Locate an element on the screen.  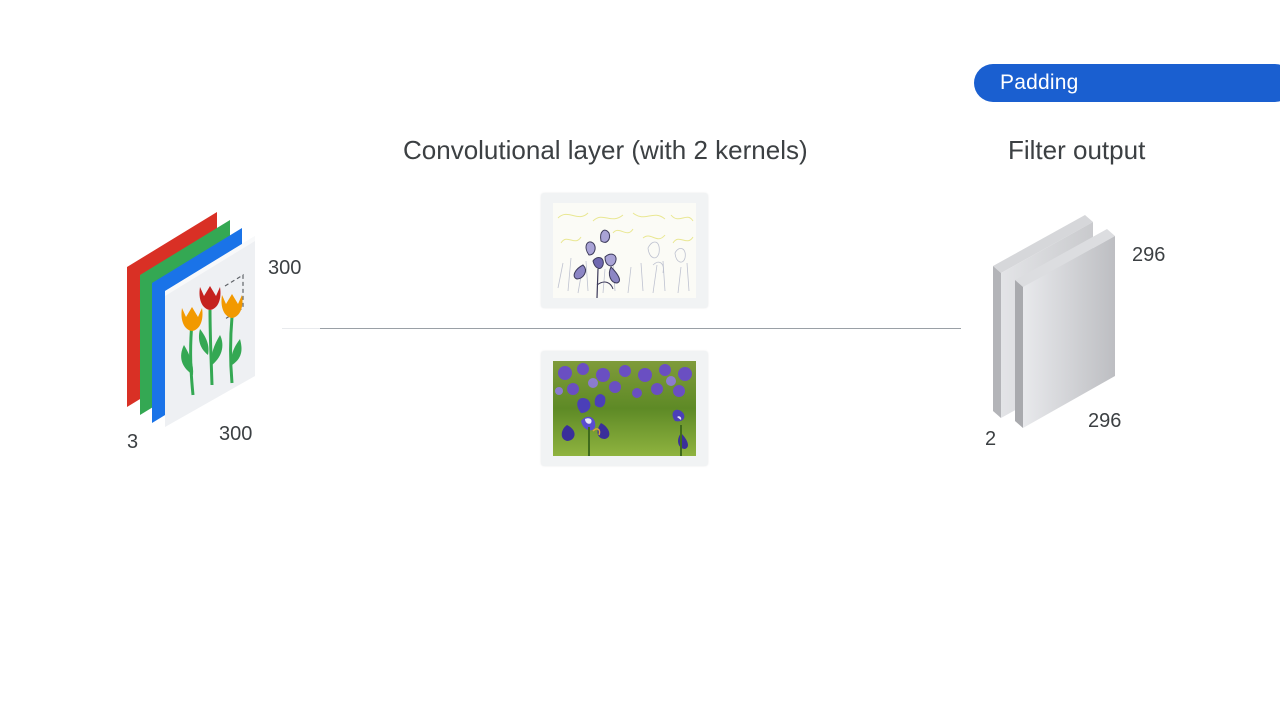
iris-photo-image is located at coordinates (624, 408).